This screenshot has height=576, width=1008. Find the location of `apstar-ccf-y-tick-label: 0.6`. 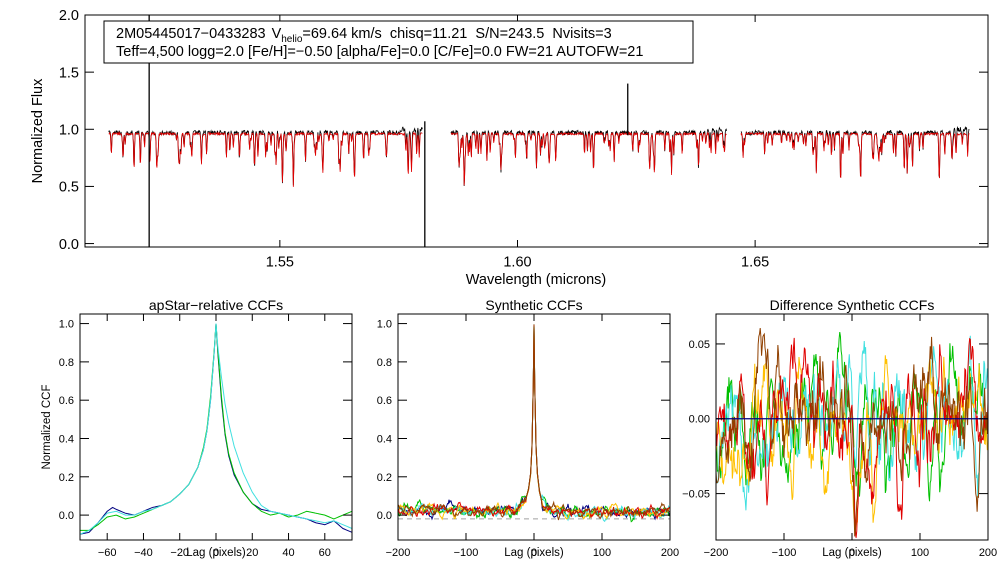

apstar-ccf-y-tick-label: 0.6 is located at coordinates (66, 401).